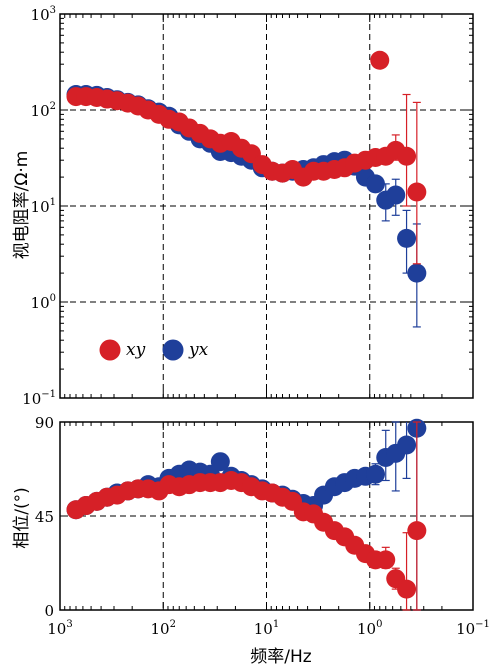 The image size is (500, 670). What do you see at coordinates (136, 350) in the screenshot?
I see `legend-label-xy: xy` at bounding box center [136, 350].